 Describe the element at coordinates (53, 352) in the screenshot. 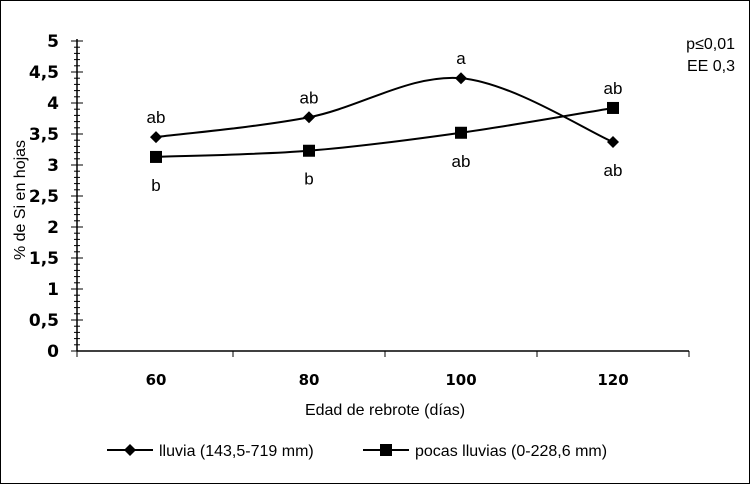

I see `y-tick-label: 0` at that location.